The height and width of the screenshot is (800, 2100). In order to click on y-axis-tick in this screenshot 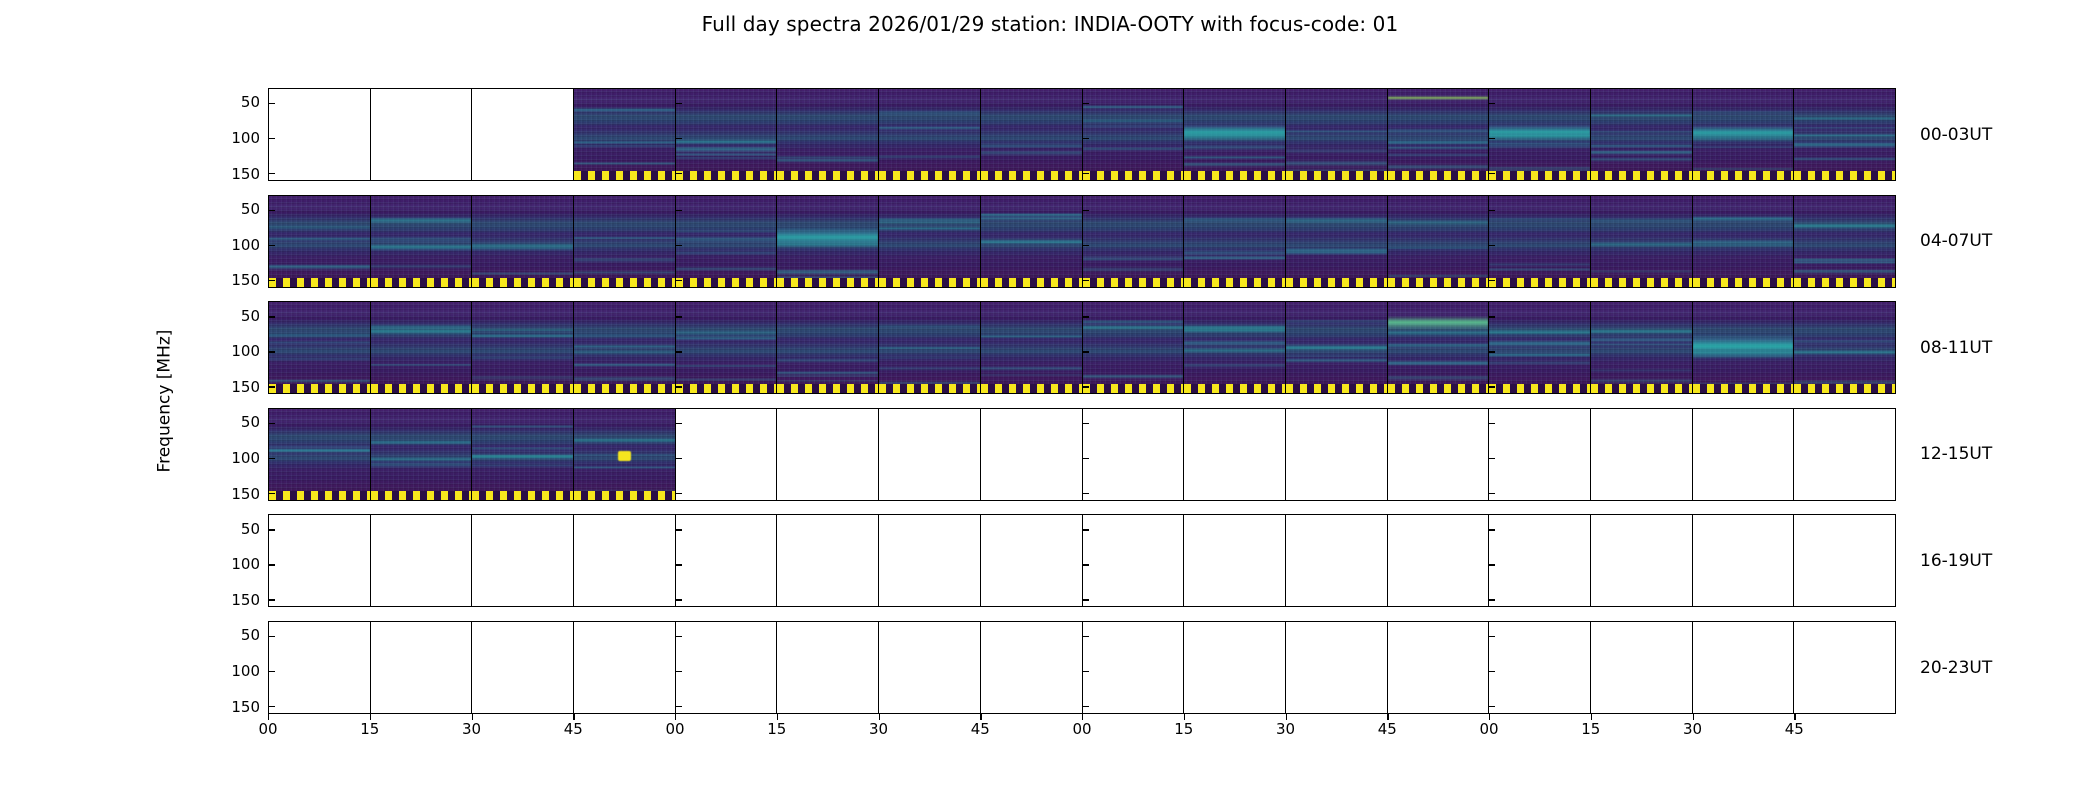, I will do `click(1085, 565)`.